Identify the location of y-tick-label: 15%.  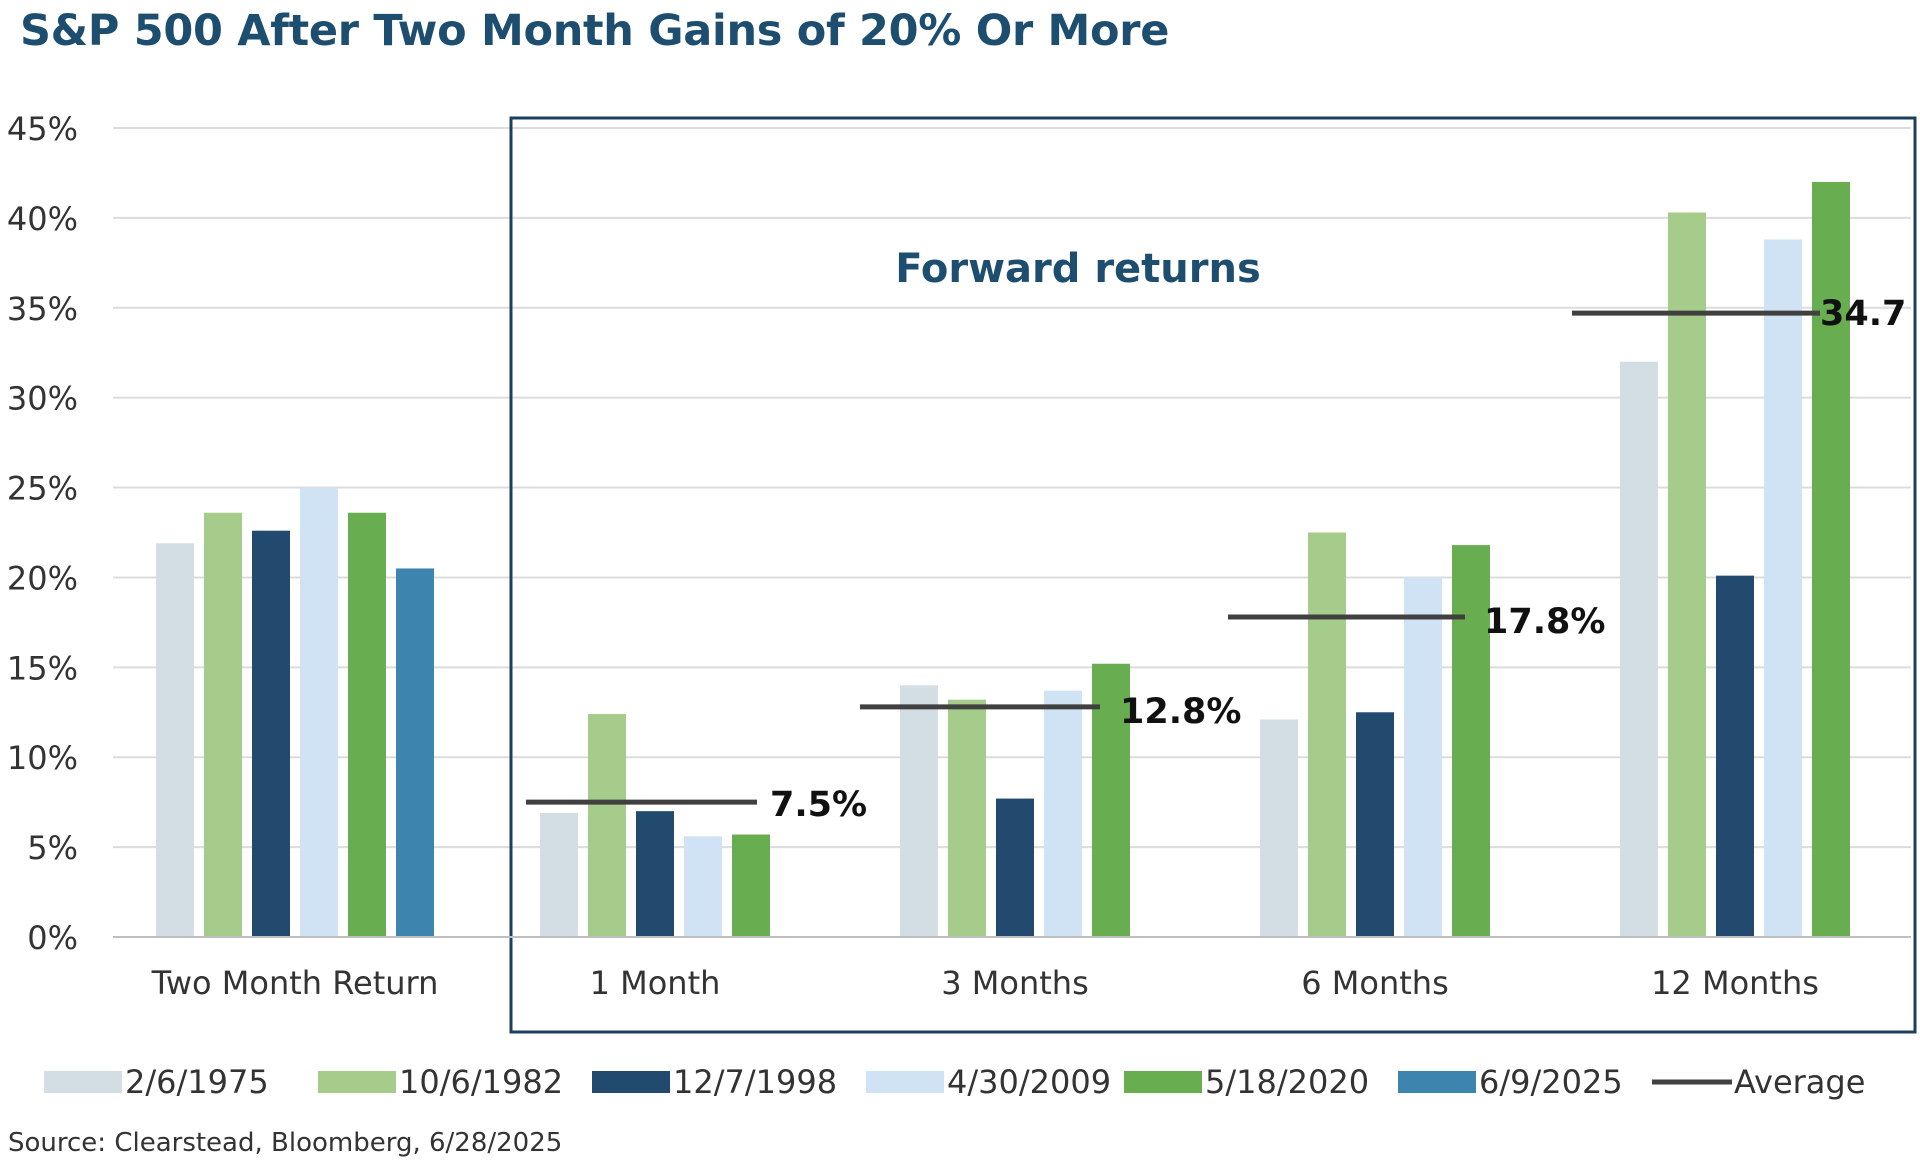
(42, 668).